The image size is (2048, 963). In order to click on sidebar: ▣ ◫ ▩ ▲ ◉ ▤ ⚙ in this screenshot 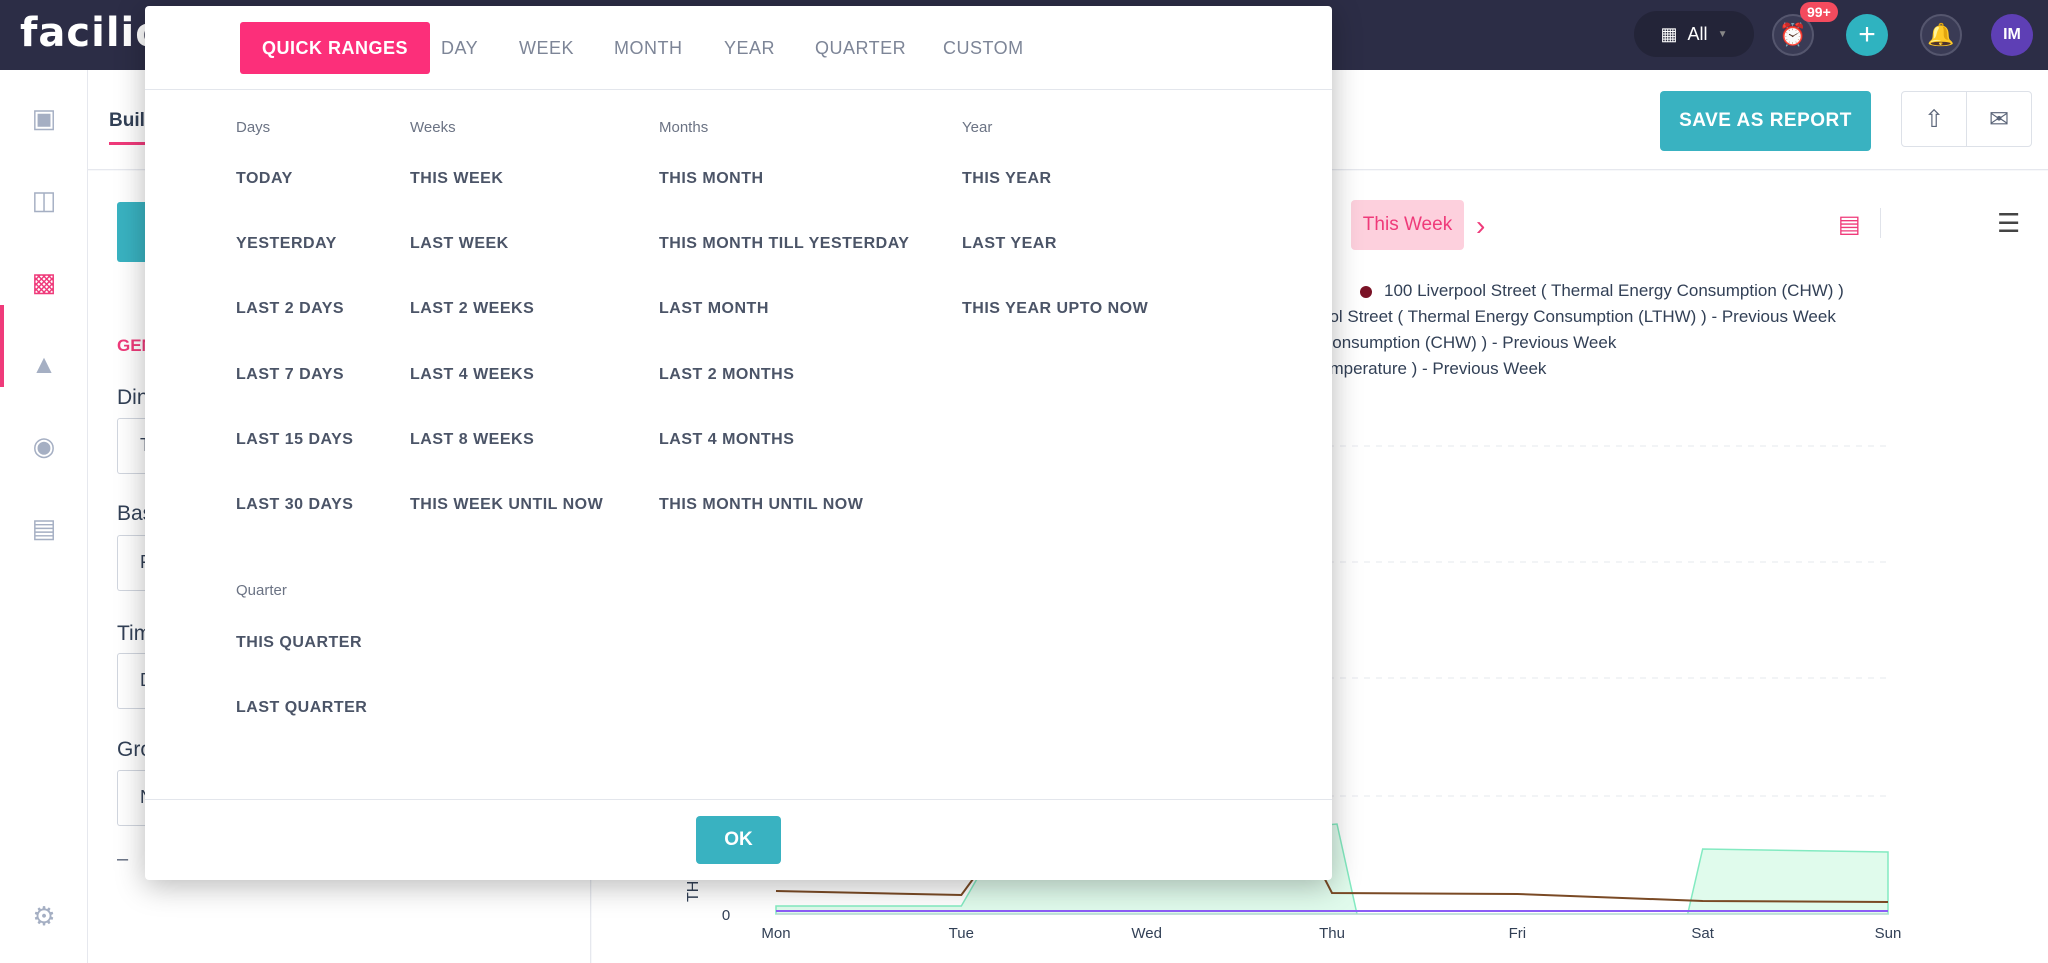, I will do `click(44, 516)`.